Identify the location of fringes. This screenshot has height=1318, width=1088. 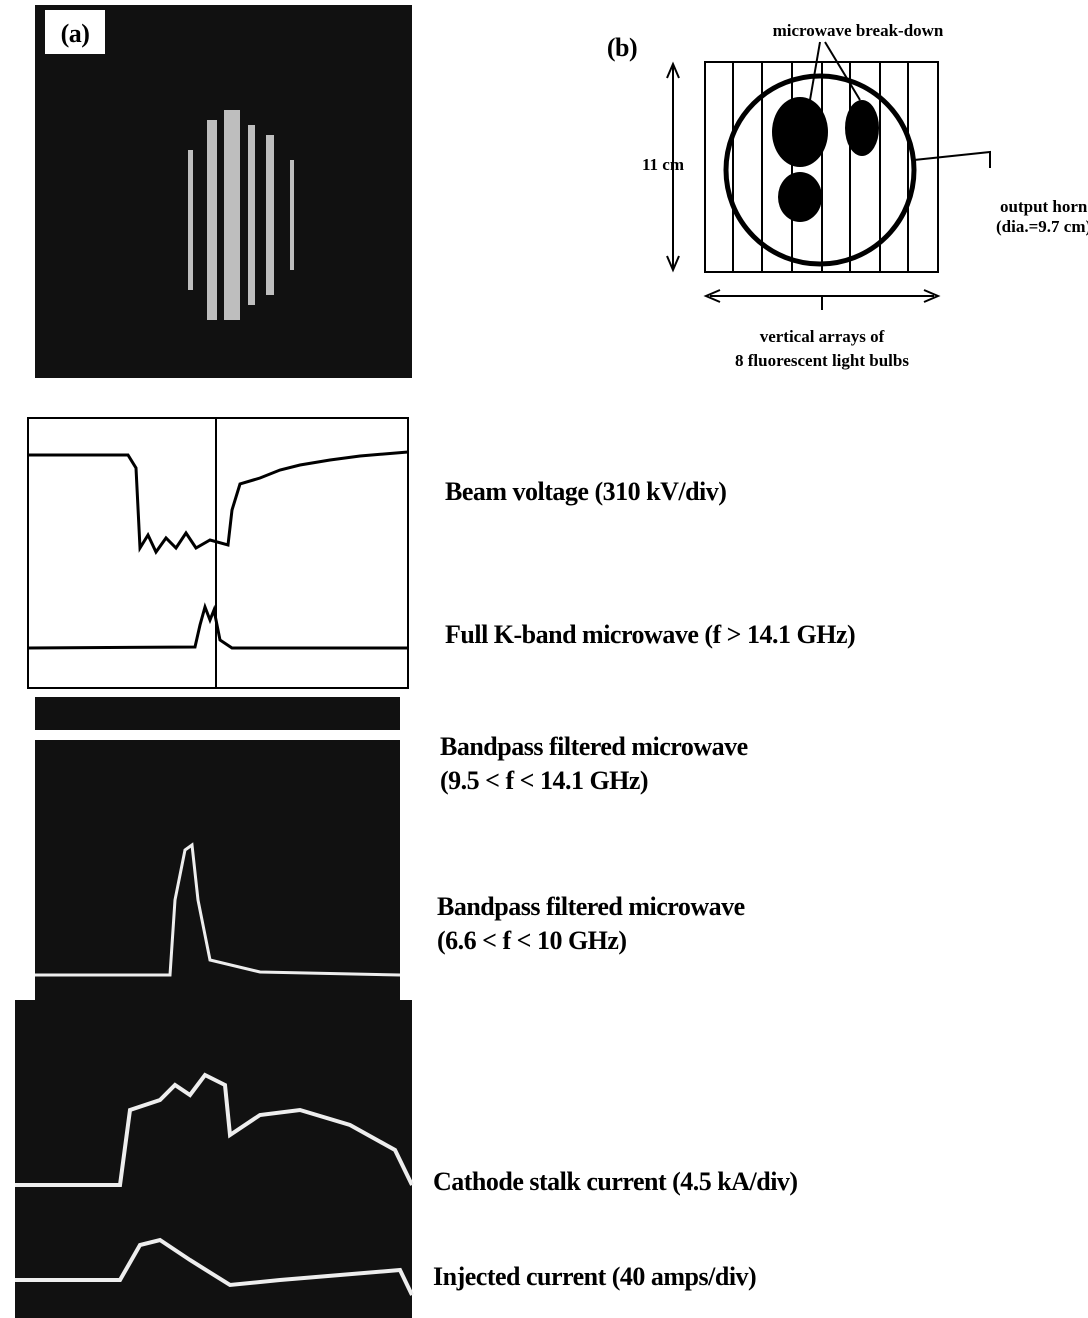
(241, 215).